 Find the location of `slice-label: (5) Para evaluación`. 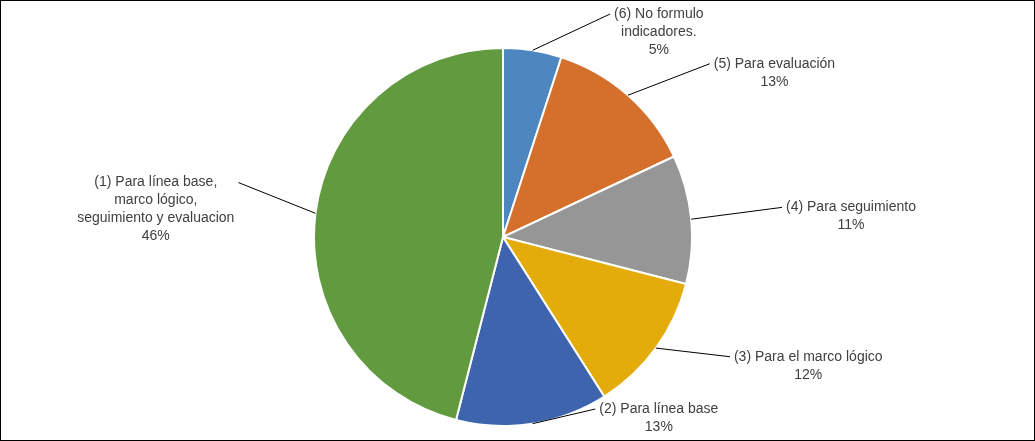

slice-label: (5) Para evaluación is located at coordinates (774, 62).